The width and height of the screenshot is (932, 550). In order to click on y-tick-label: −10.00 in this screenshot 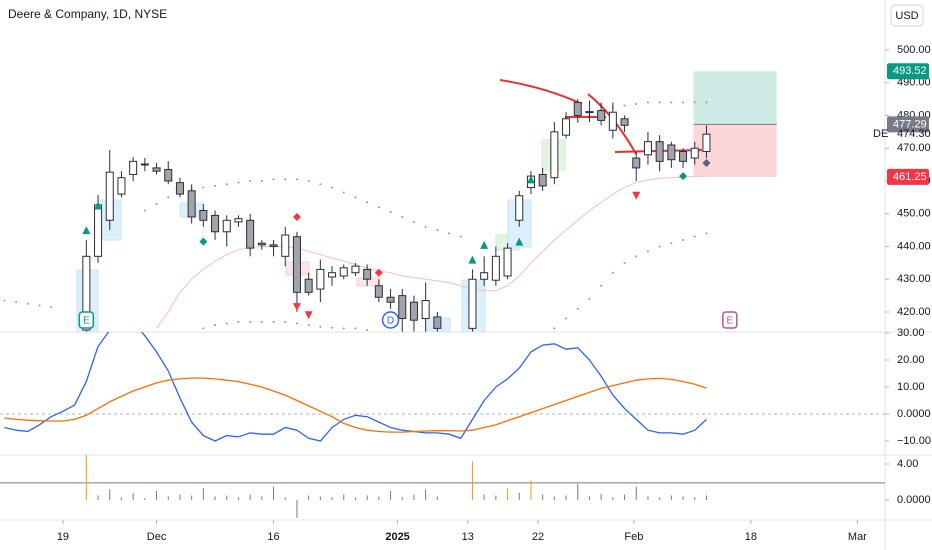, I will do `click(914, 441)`.